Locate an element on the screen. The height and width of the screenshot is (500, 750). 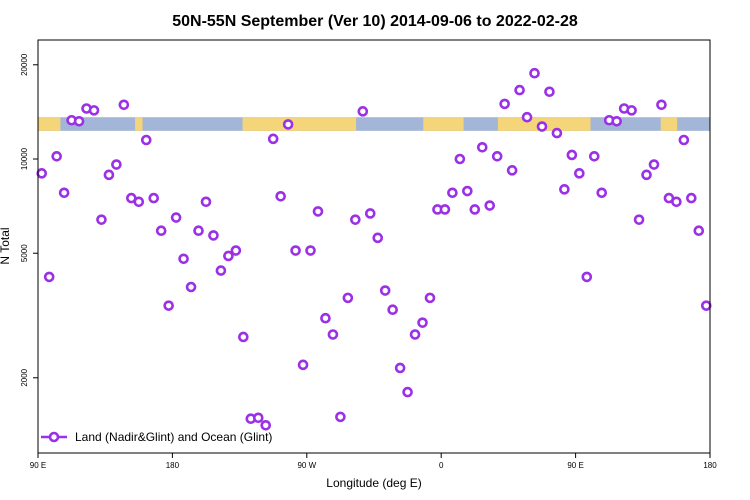
y-tick-label: 2000 is located at coordinates (24, 377).